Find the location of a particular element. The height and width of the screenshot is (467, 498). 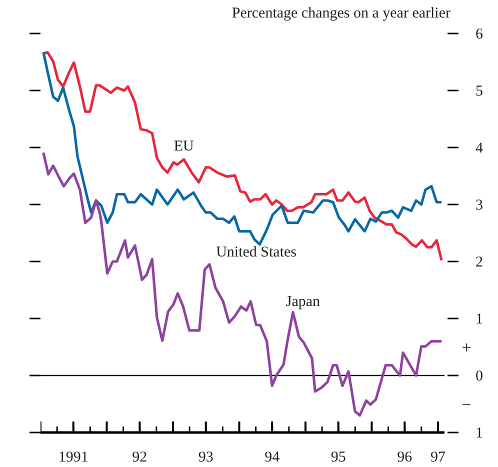

y-tick-label: 0 is located at coordinates (479, 376).